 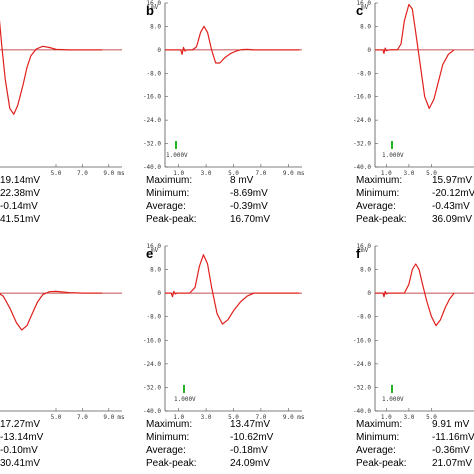 I want to click on average-label-c: Average:, so click(x=376, y=206).